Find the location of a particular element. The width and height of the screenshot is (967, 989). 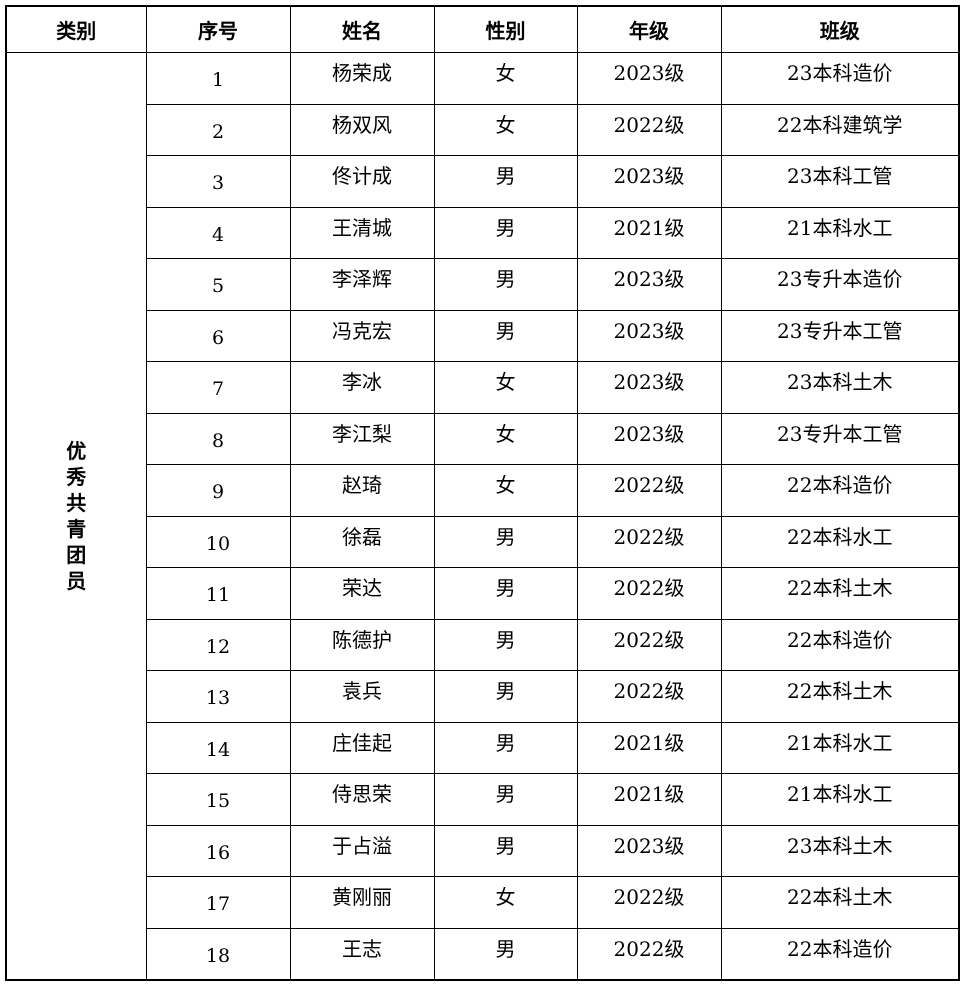

table-row: 15 侍思荣 男 2021级 21本科水工 is located at coordinates (483, 799).